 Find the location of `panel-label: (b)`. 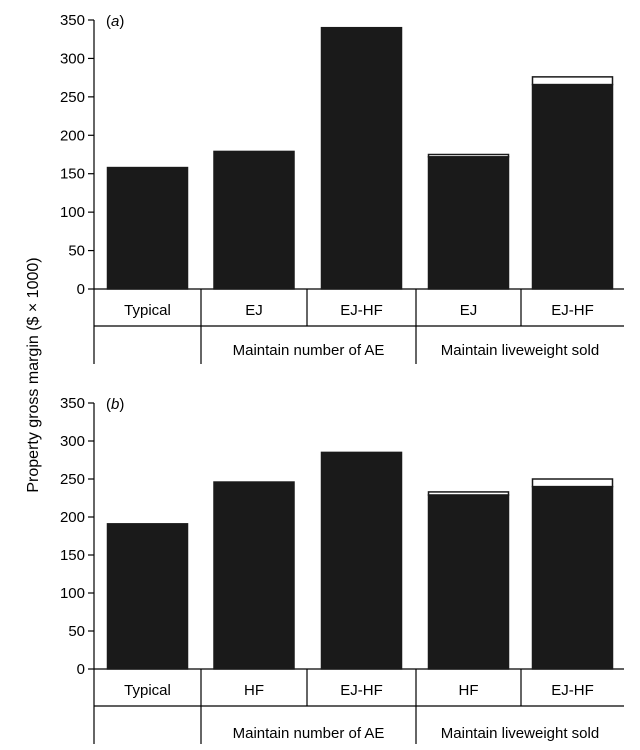

panel-label: (b) is located at coordinates (115, 404).